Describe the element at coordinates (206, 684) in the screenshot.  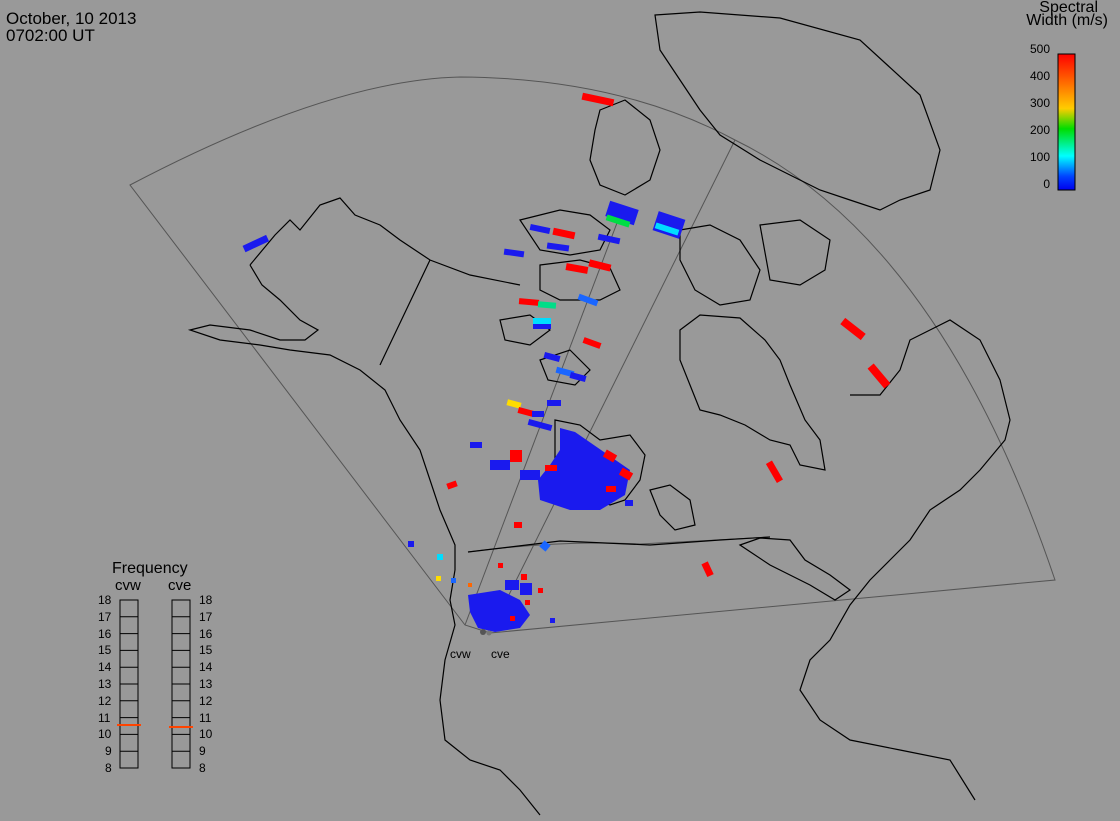
I see `frequency-level-right: 13` at that location.